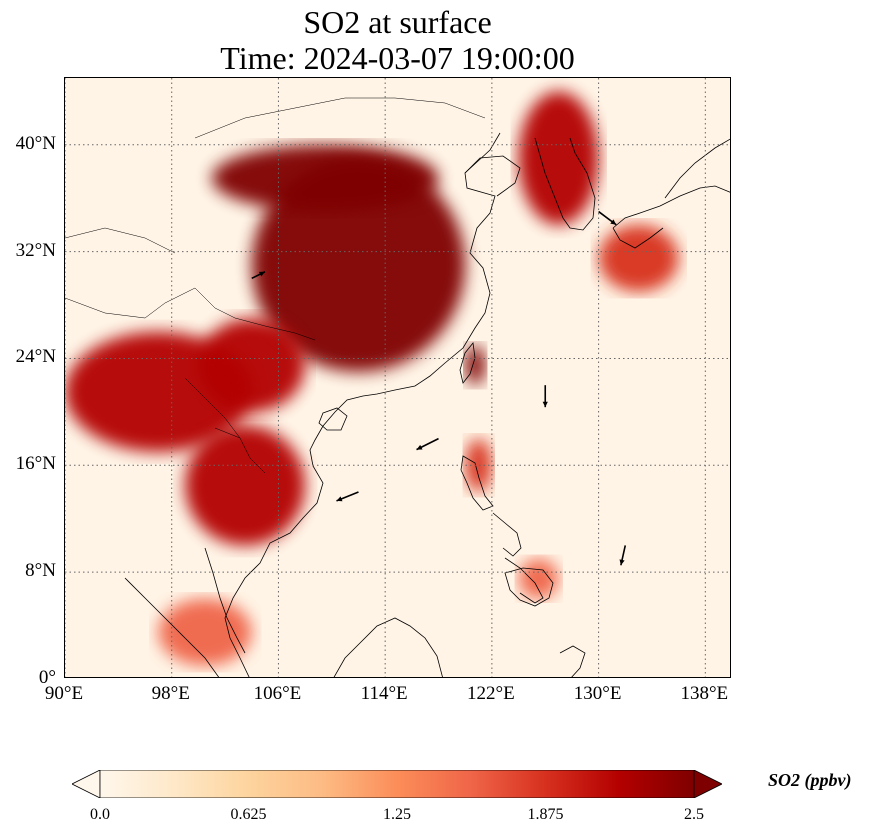 The height and width of the screenshot is (836, 875). Describe the element at coordinates (35, 250) in the screenshot. I see `lat-tick-label: 32°N` at that location.